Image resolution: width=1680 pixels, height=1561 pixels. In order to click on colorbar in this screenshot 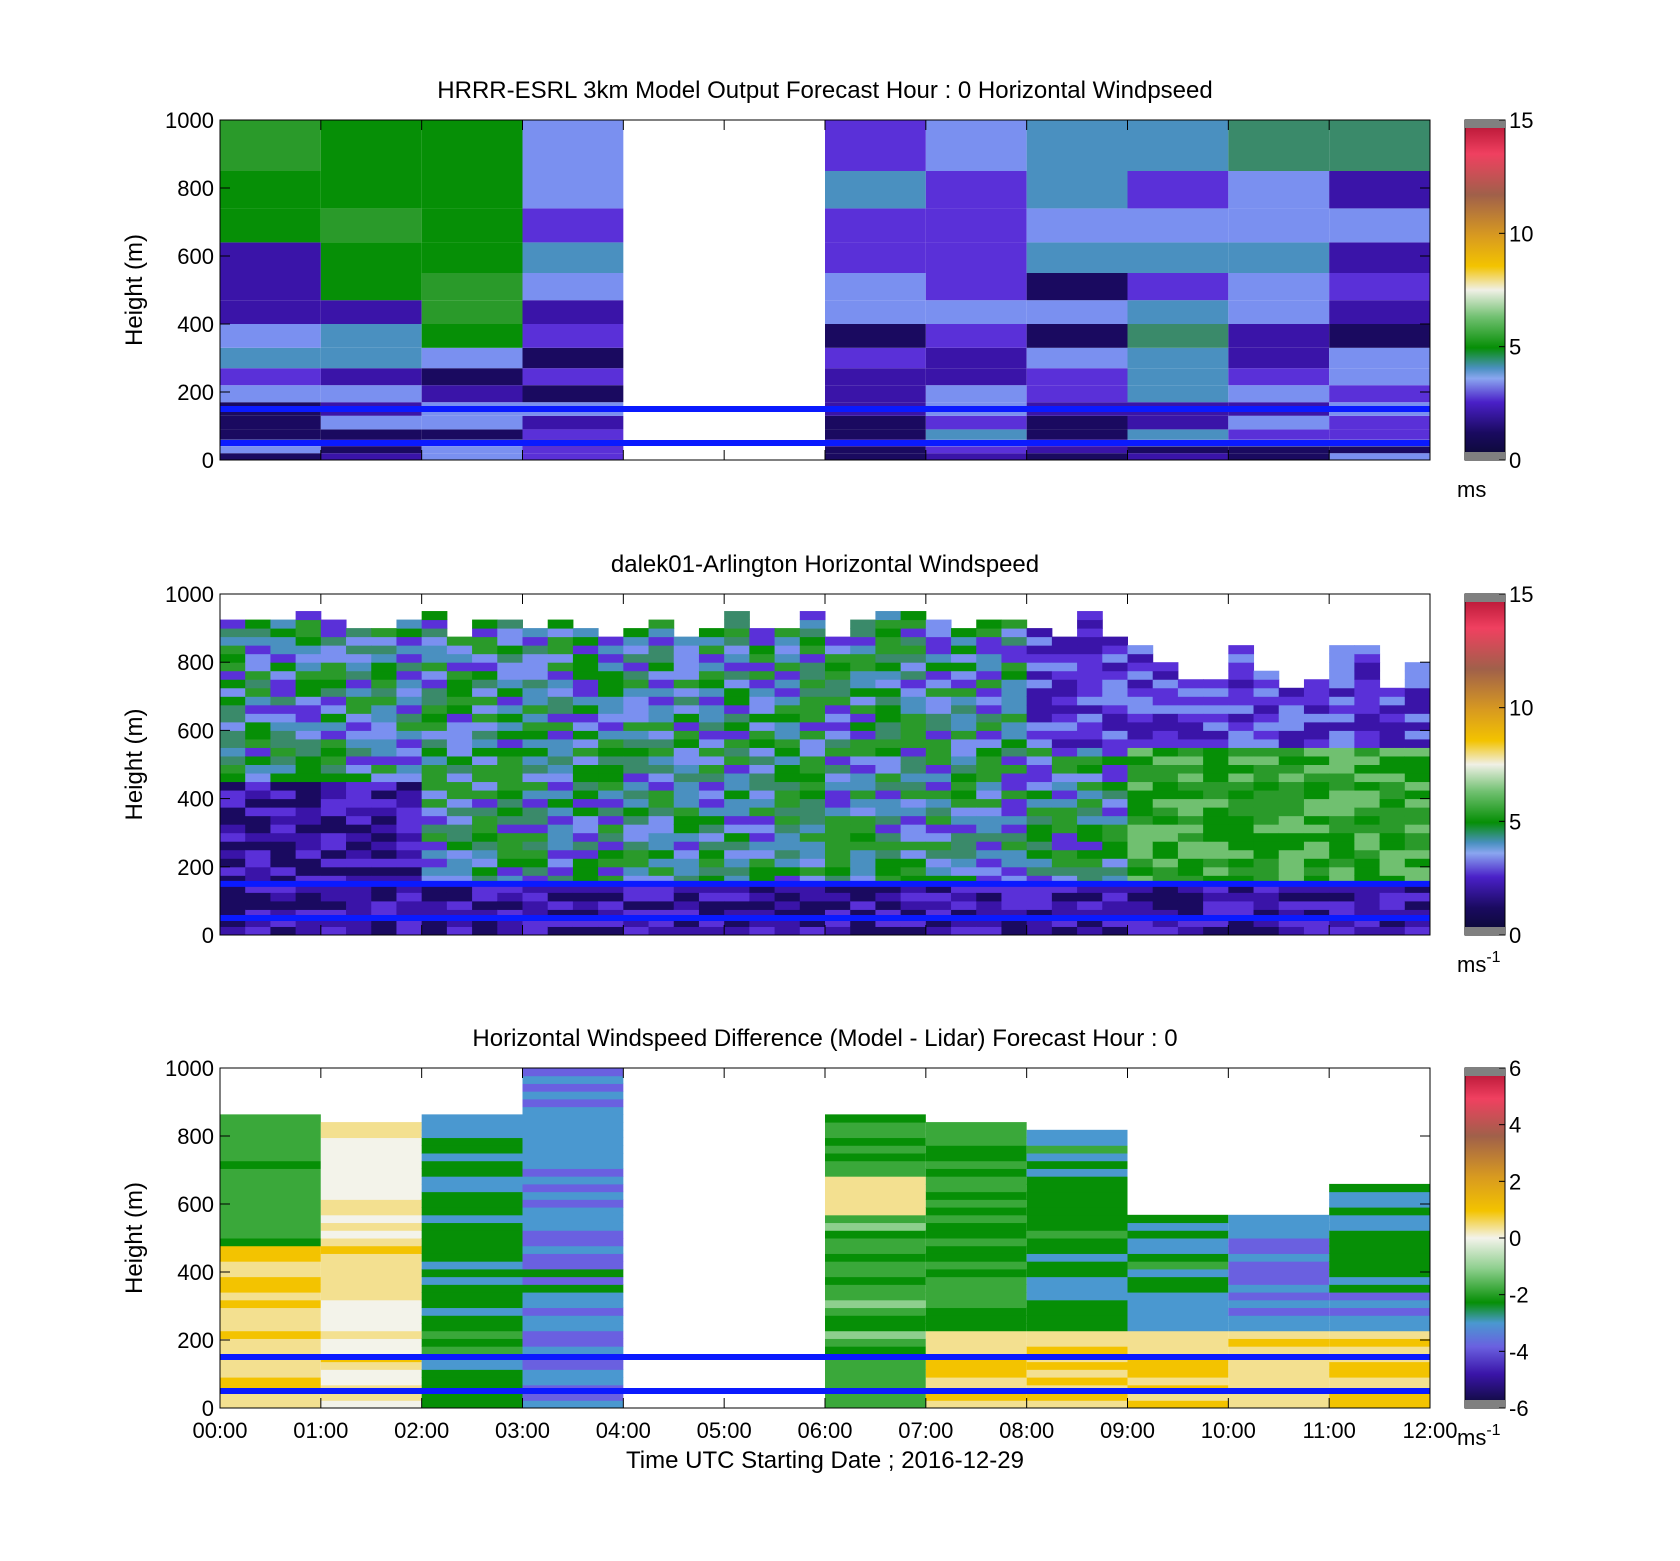, I will do `click(1485, 764)`.